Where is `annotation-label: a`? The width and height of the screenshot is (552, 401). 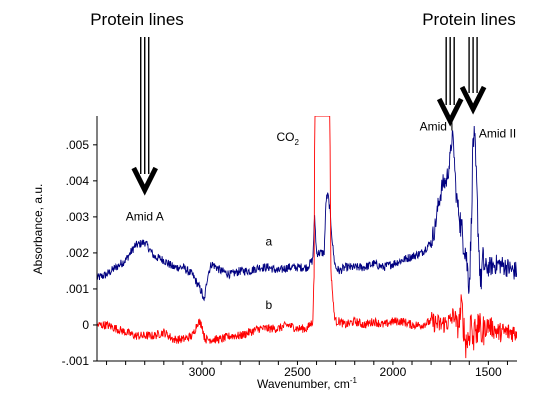
annotation-label: a is located at coordinates (268, 242).